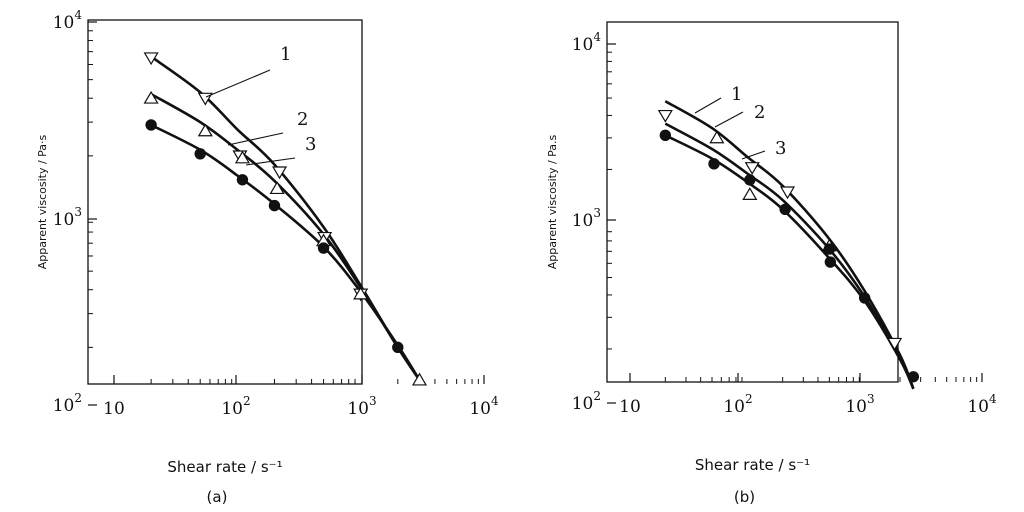 The height and width of the screenshot is (512, 1024). What do you see at coordinates (744, 497) in the screenshot?
I see `panel-caption: (b)` at bounding box center [744, 497].